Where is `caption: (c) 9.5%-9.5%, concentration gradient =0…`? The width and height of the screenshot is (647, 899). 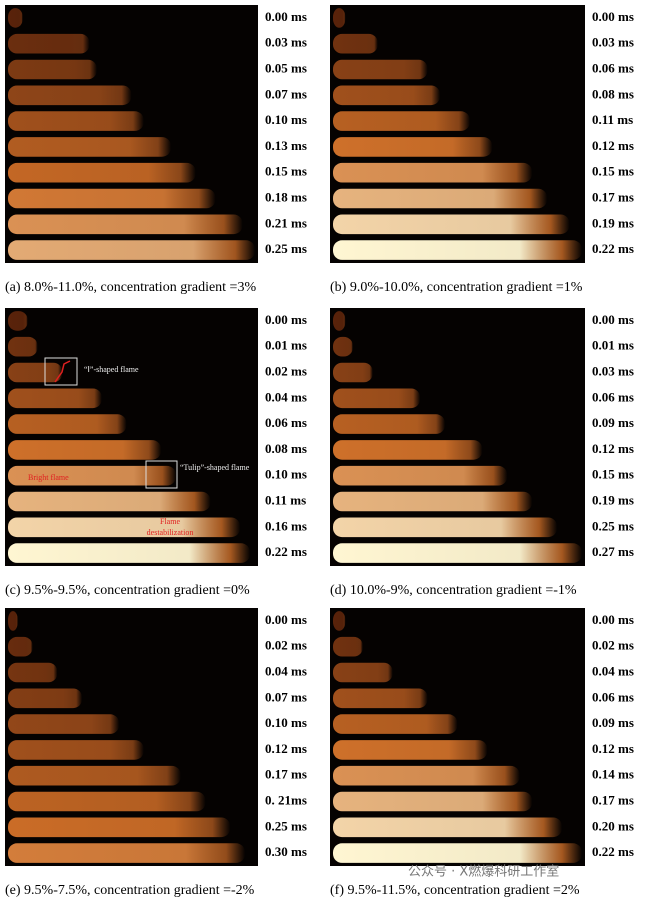
caption: (c) 9.5%-9.5%, concentration gradient =0… is located at coordinates (127, 590).